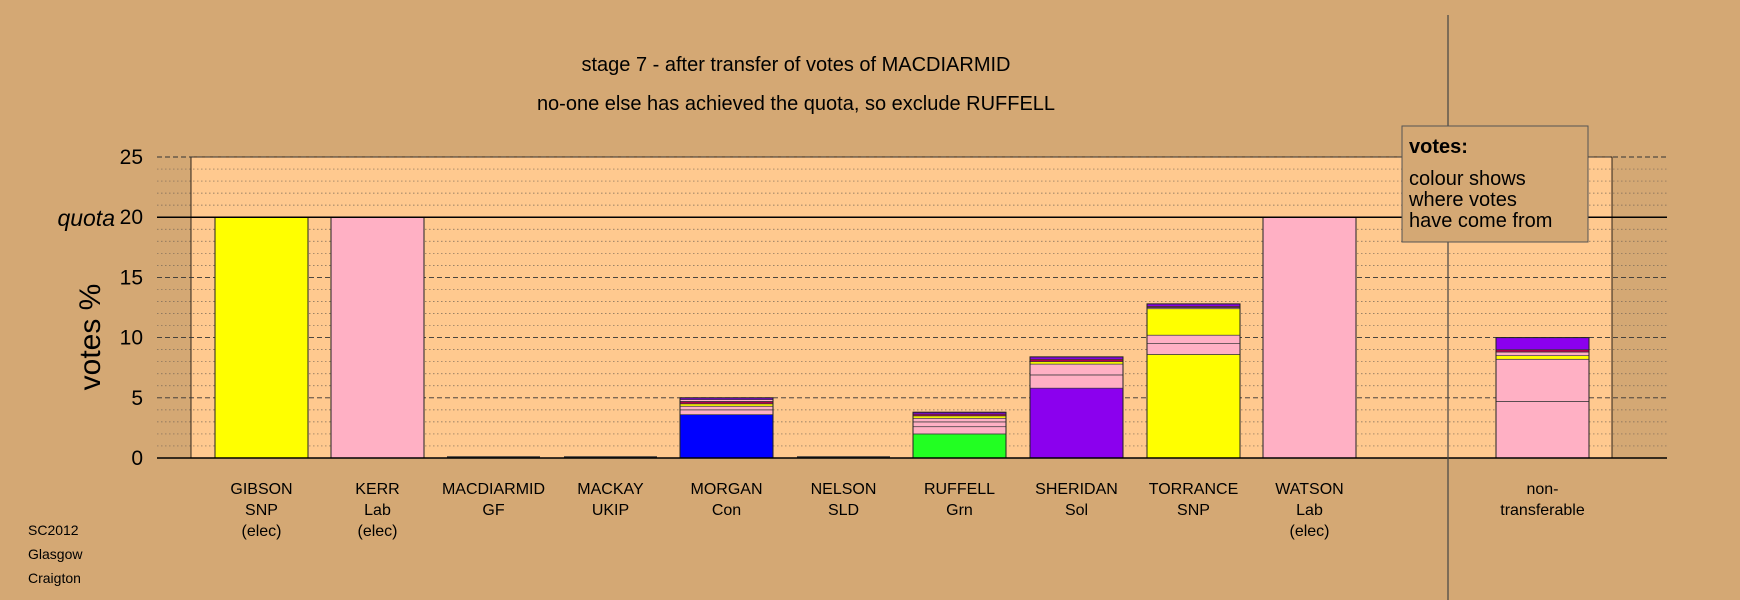  Describe the element at coordinates (726, 510) in the screenshot. I see `candidate-label: Con` at that location.